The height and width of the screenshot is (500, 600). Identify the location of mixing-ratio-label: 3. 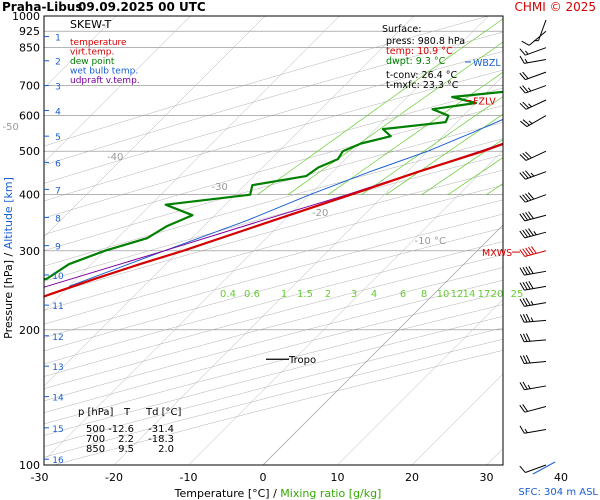
(354, 294).